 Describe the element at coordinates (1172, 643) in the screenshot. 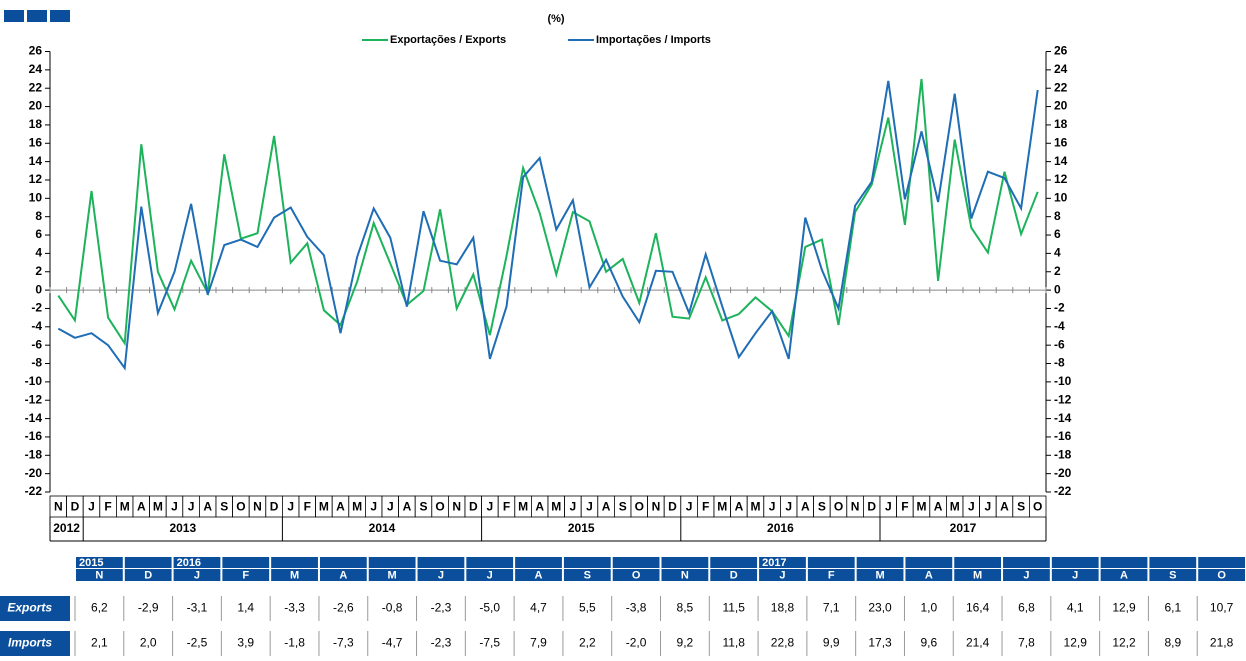

I see `table-value: 8,9` at that location.